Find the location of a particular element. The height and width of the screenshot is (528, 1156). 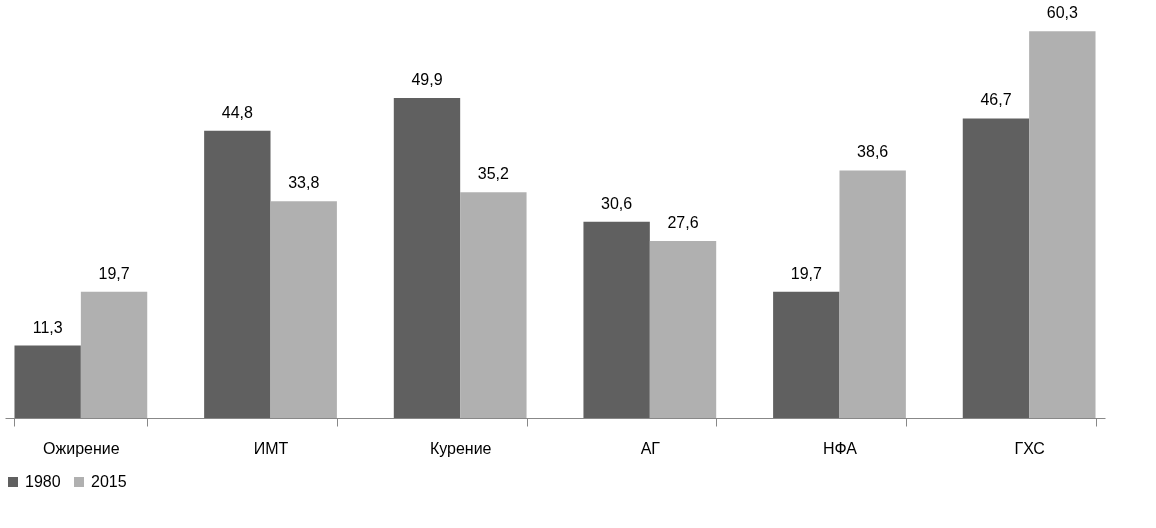

x-tick-label: АГ is located at coordinates (650, 448).